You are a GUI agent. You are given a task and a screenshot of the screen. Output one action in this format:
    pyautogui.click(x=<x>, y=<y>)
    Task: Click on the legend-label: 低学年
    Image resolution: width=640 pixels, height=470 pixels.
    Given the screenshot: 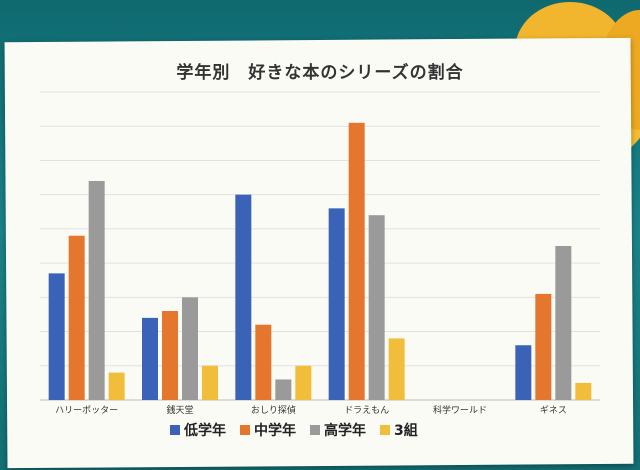 What is the action you would take?
    pyautogui.click(x=205, y=431)
    